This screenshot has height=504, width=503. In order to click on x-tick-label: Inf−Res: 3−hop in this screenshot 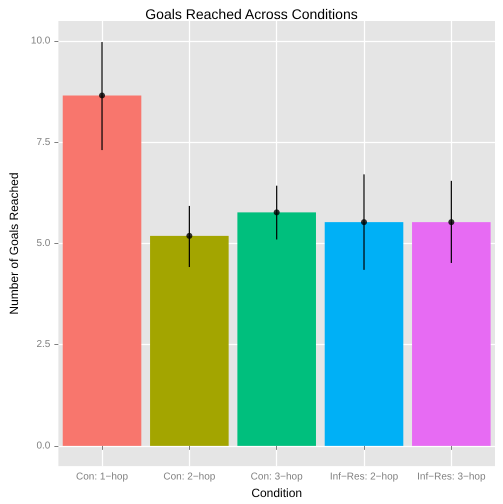, I will do `click(451, 477)`.